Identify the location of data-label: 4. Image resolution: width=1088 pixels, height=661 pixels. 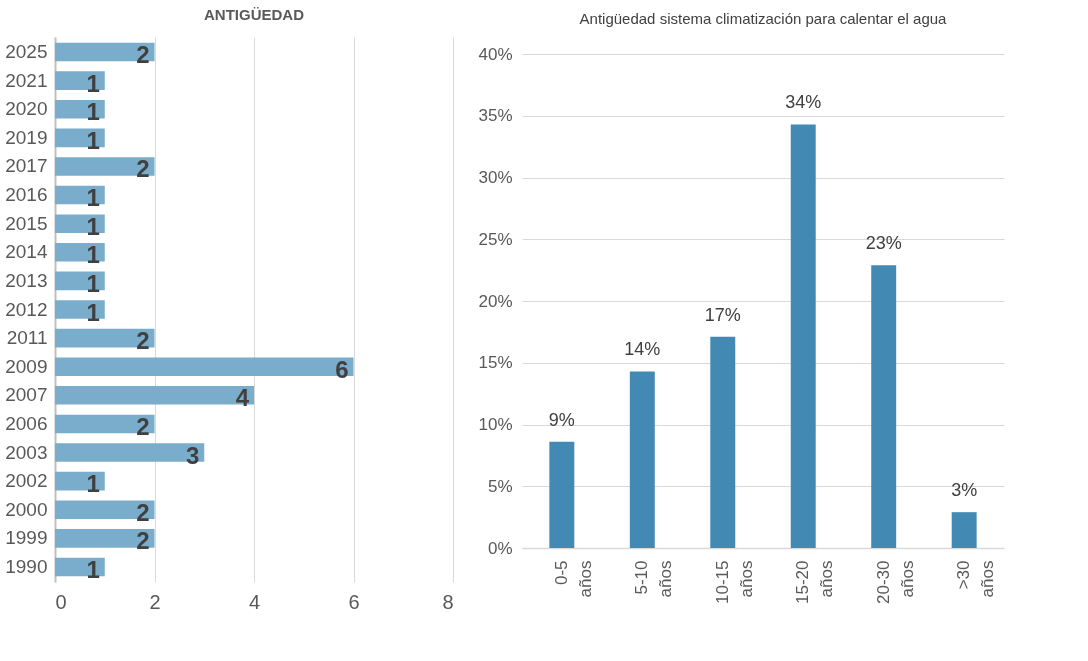
(242, 398).